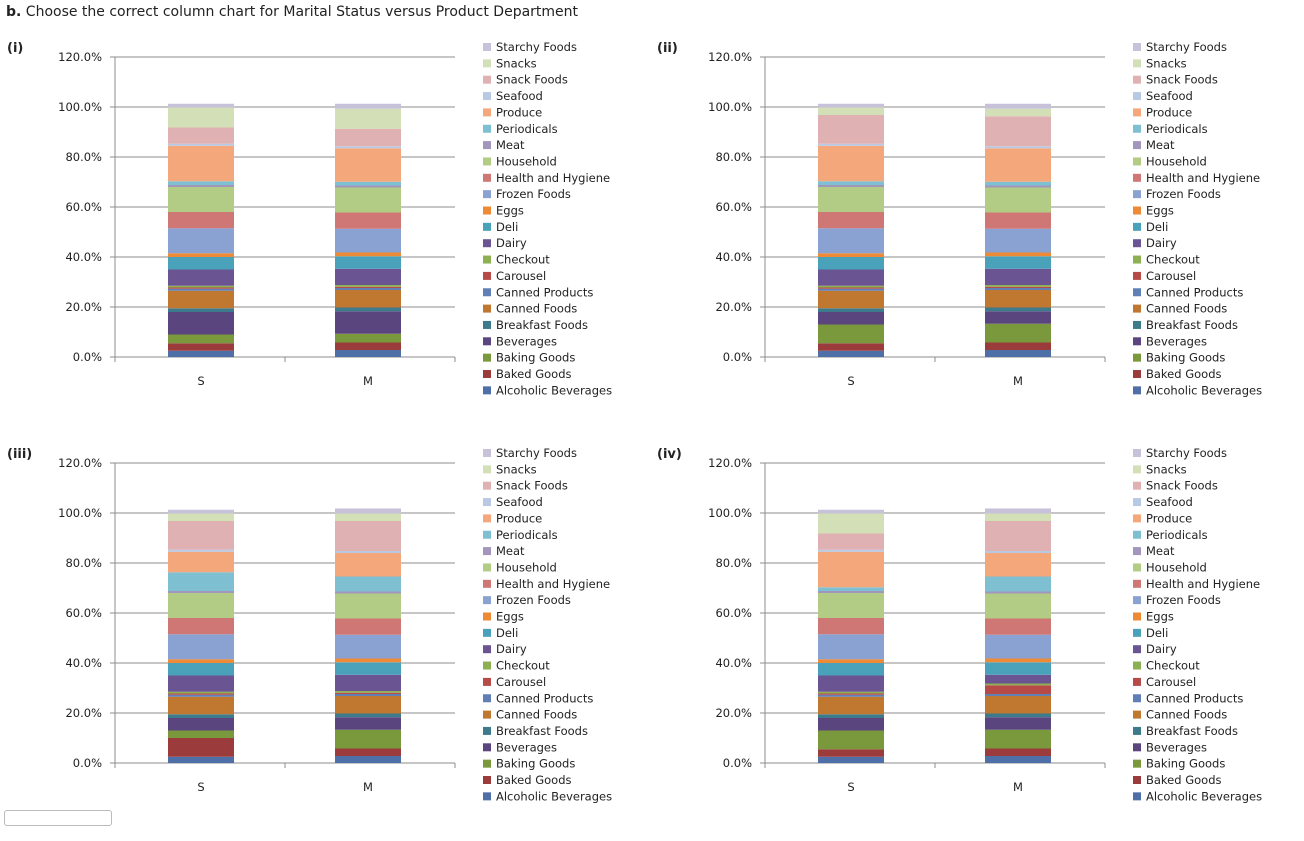  Describe the element at coordinates (527, 535) in the screenshot. I see `legend-label: Periodicals` at that location.